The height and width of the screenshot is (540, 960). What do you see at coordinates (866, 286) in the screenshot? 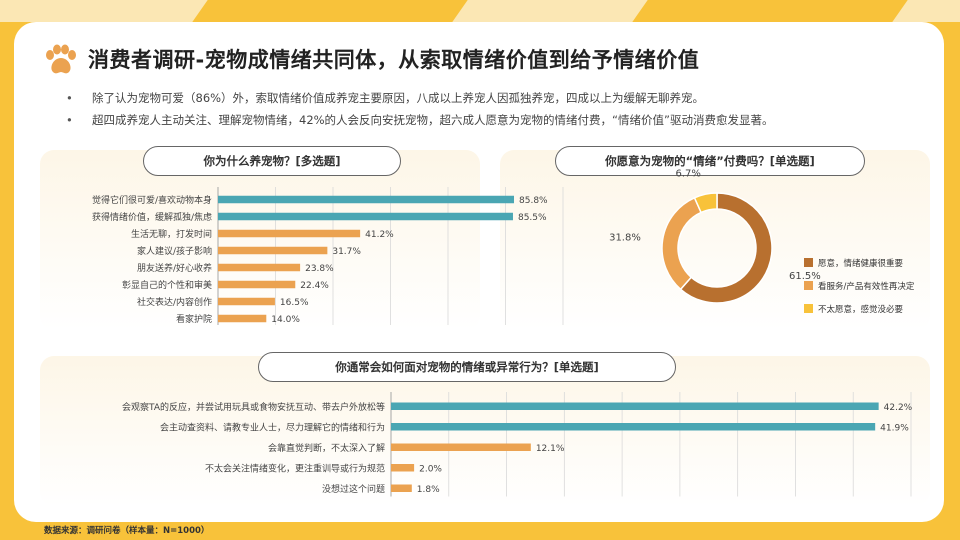
I see `legend-label: 看服务/产品有效性再决定` at bounding box center [866, 286].